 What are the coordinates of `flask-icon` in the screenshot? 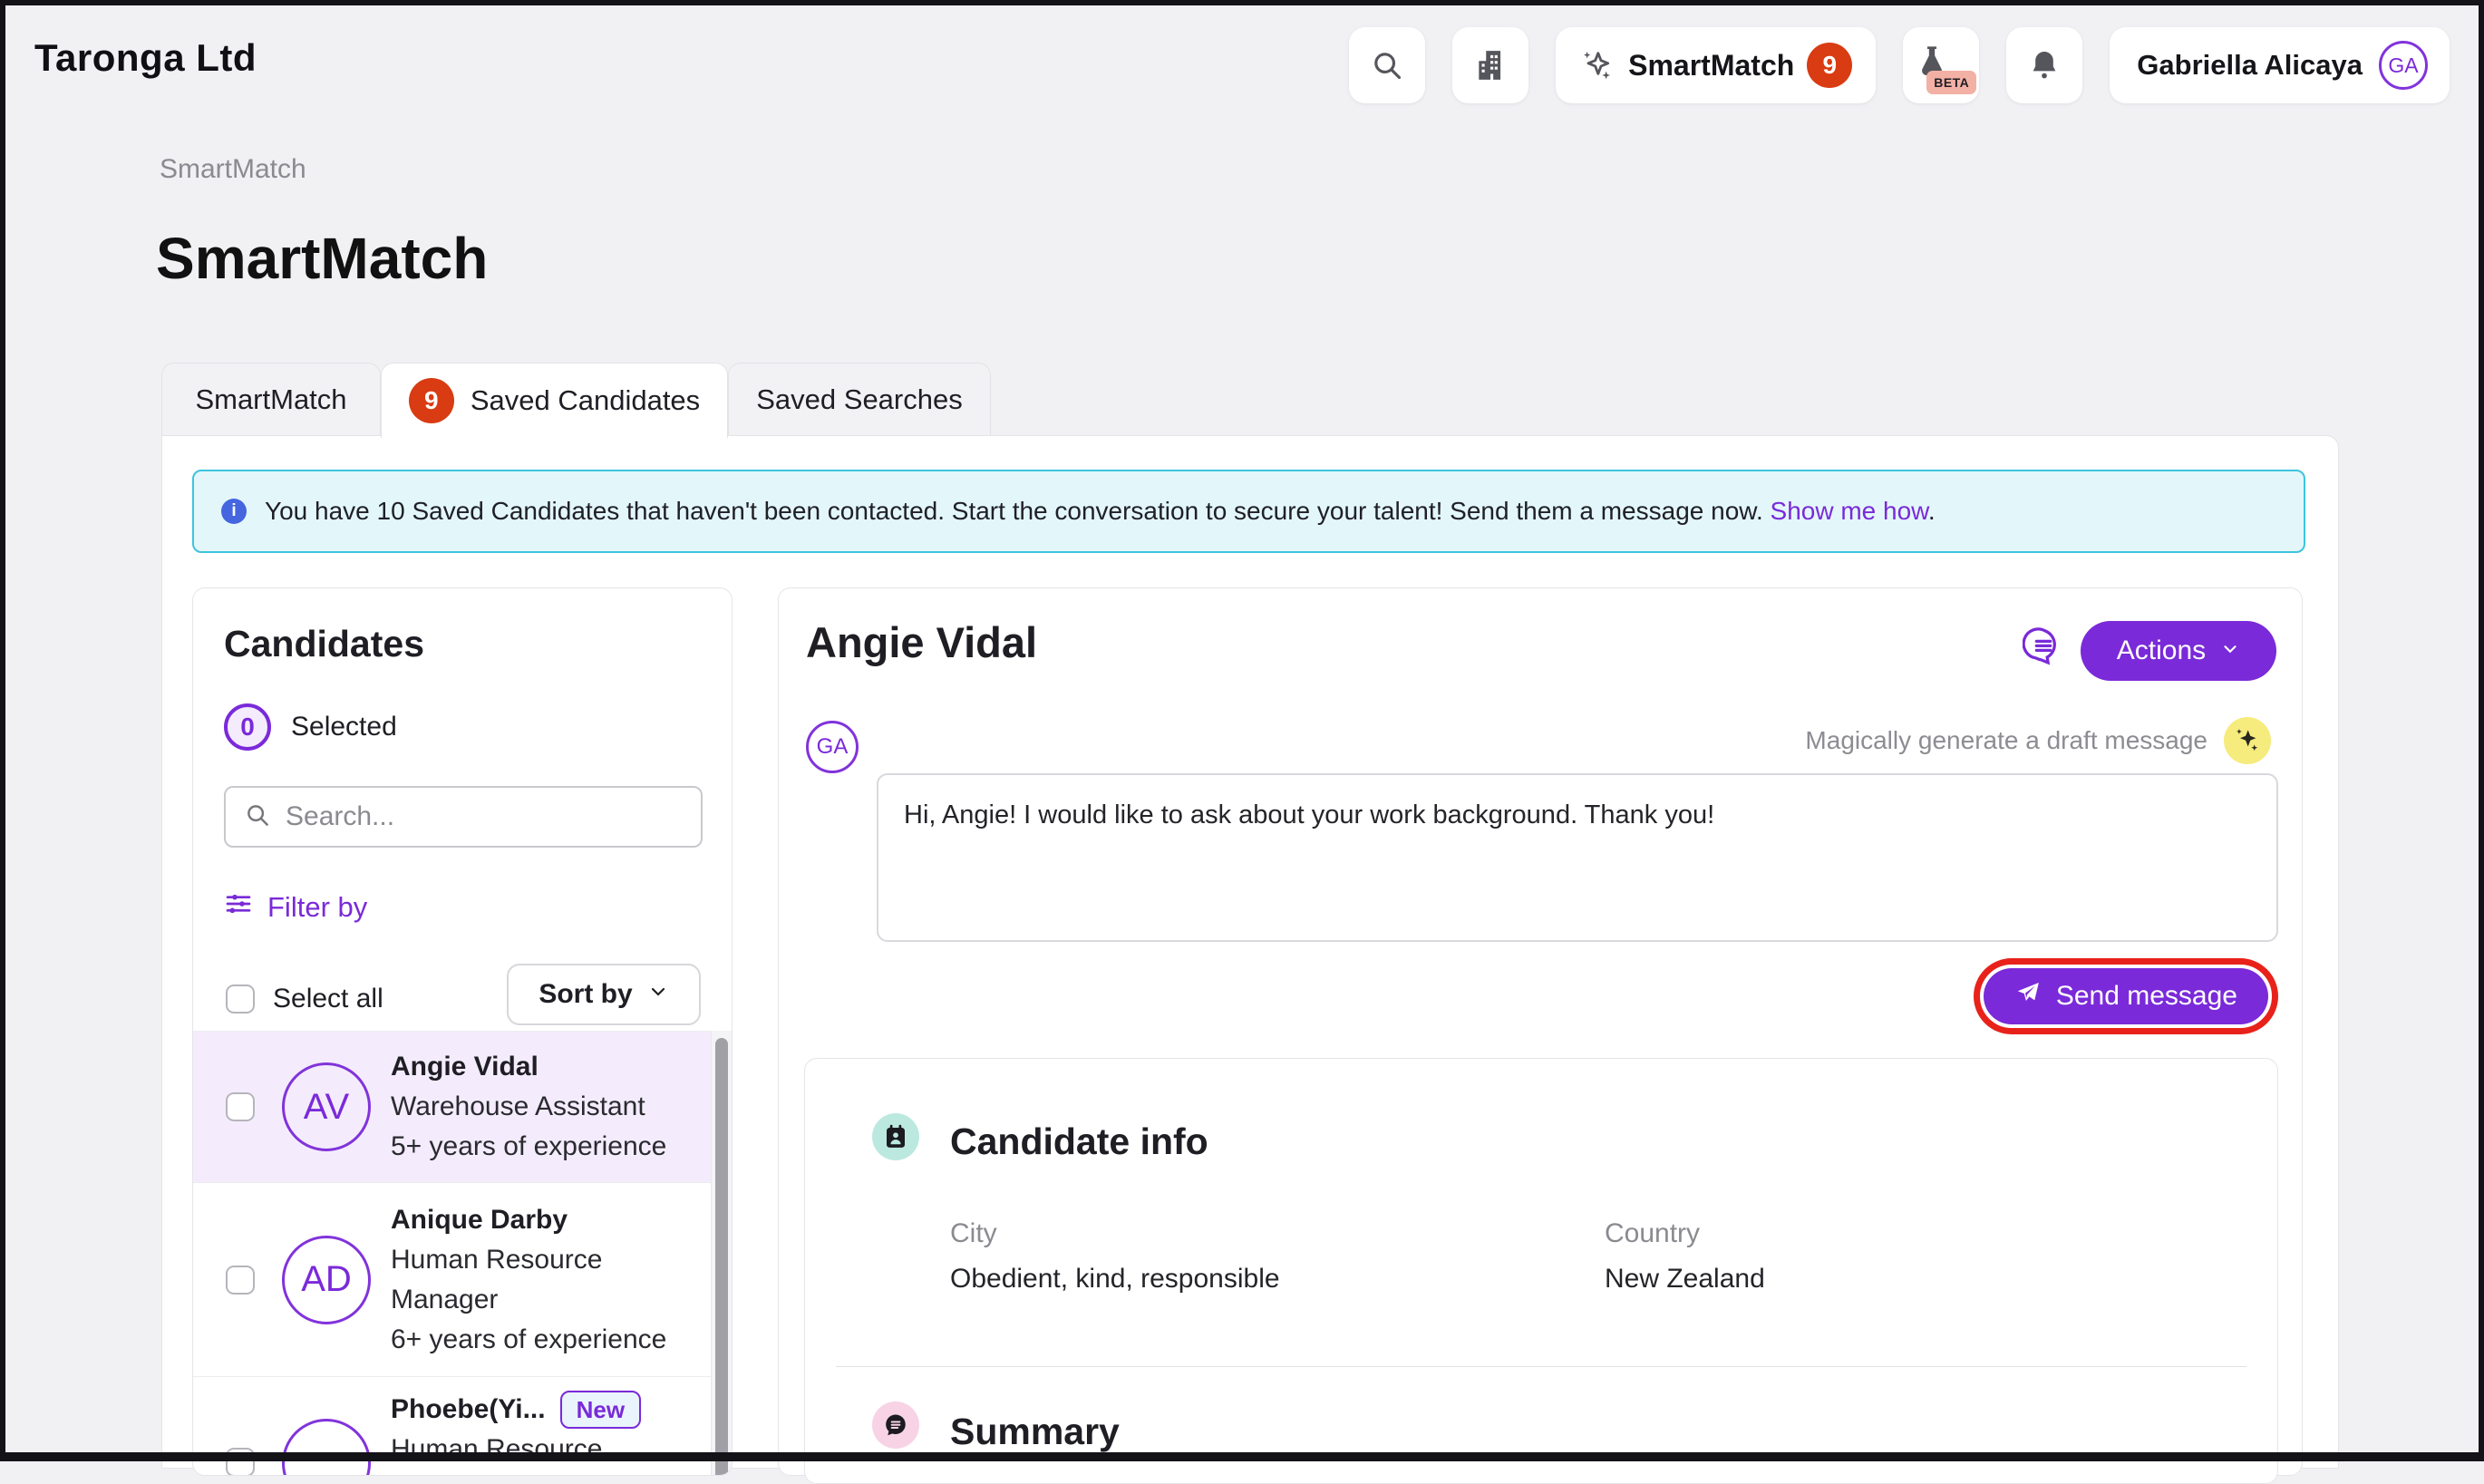 It's located at (1932, 62).